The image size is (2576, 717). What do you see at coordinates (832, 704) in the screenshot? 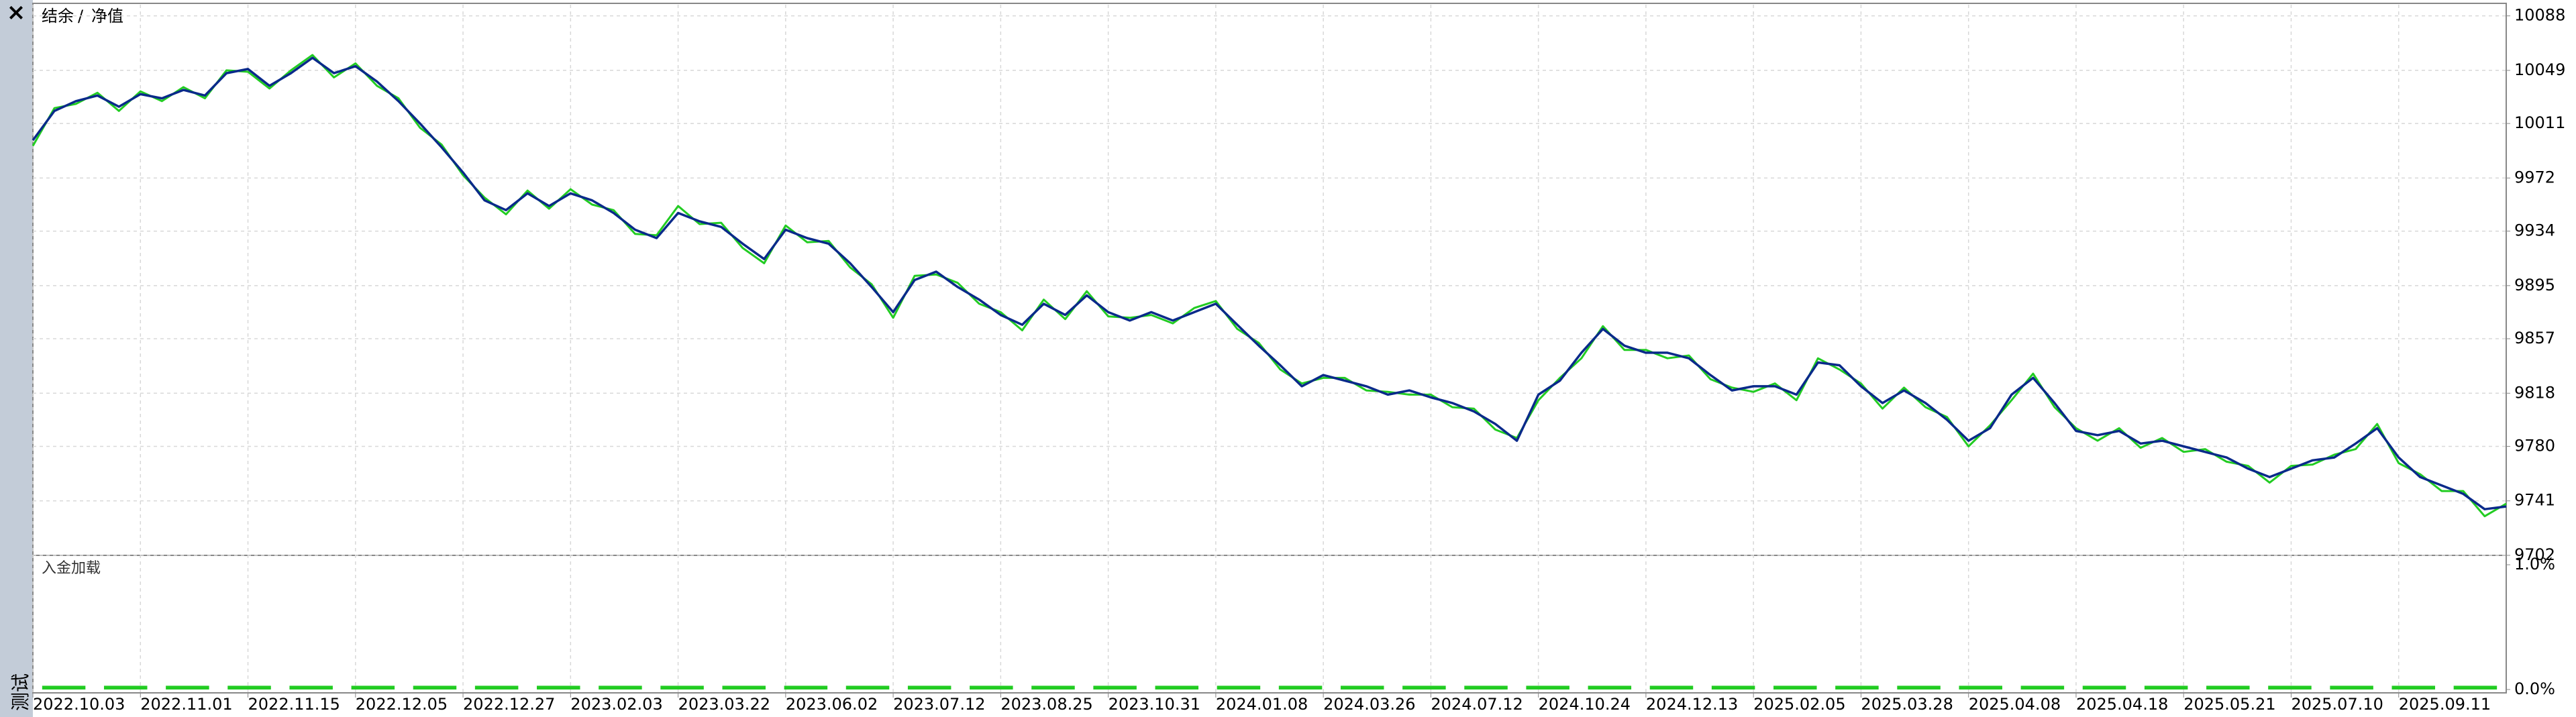
I see `x-tick-label: 2023.06.02` at bounding box center [832, 704].